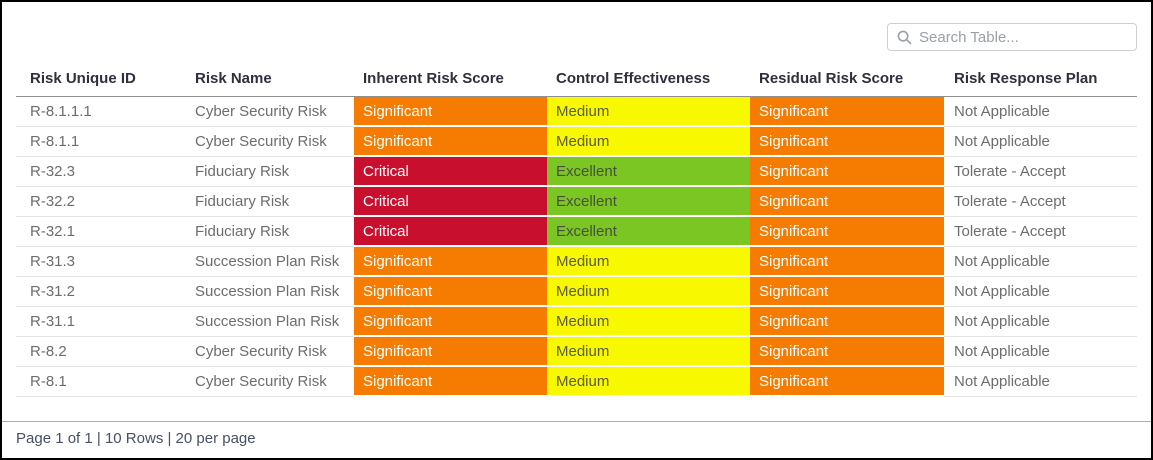 The width and height of the screenshot is (1153, 460). What do you see at coordinates (101, 142) in the screenshot?
I see `cell-id: R-8.1.1` at bounding box center [101, 142].